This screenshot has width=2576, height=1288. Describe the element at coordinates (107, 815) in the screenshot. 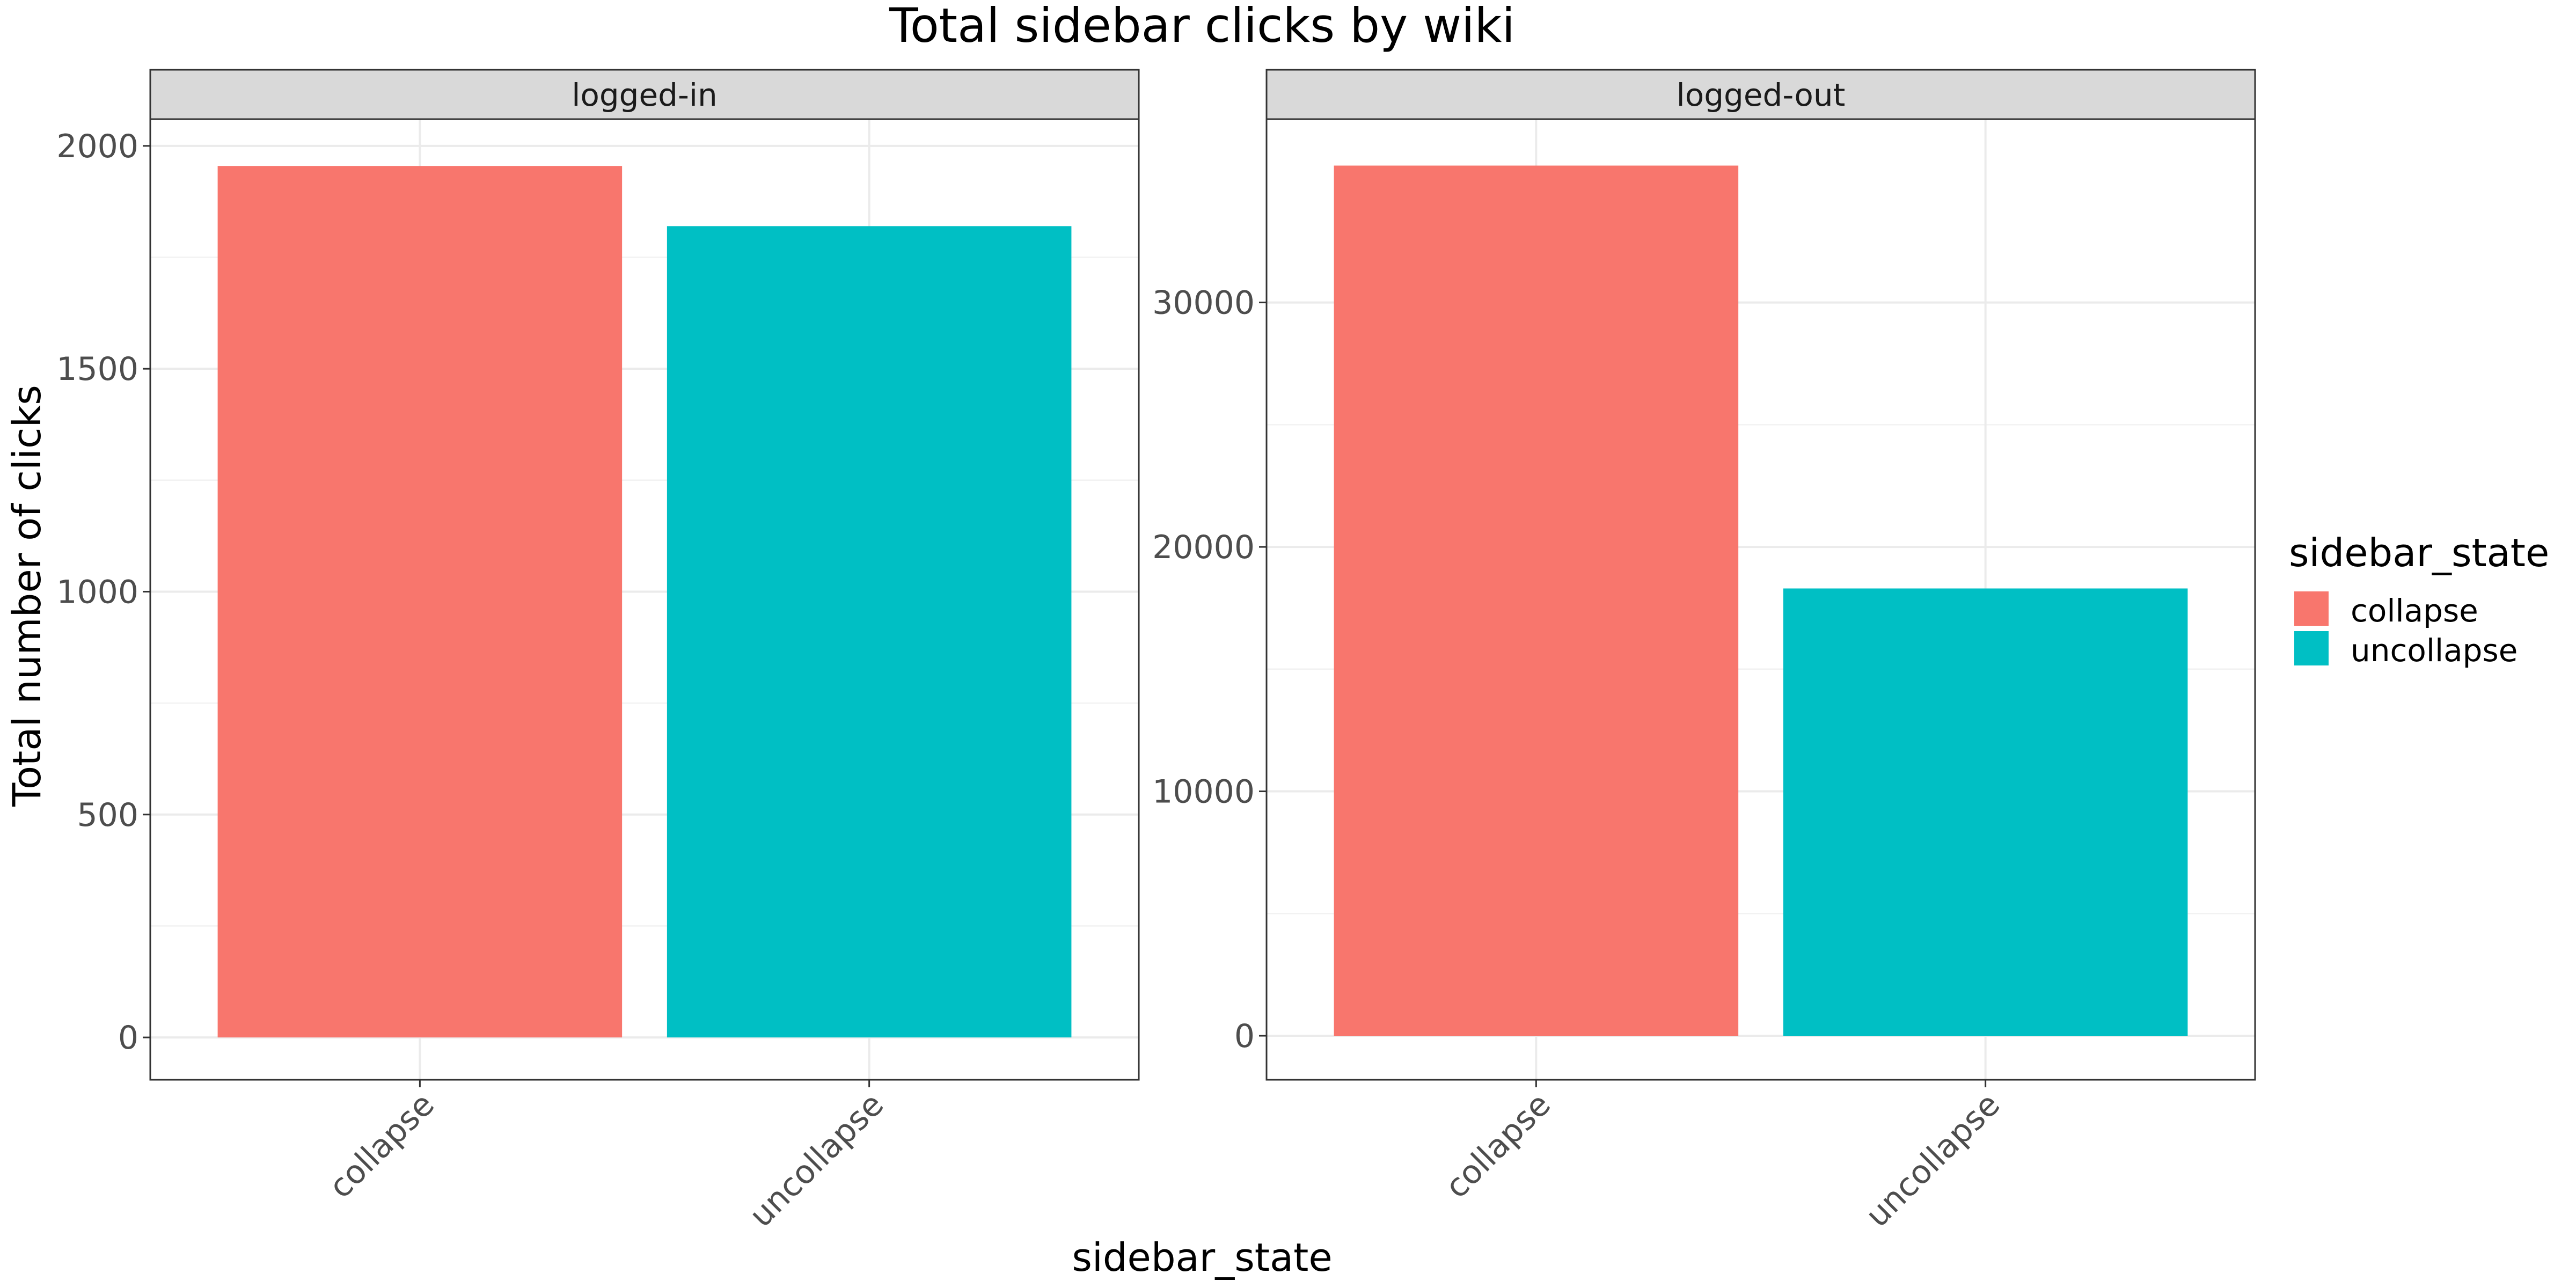

I see `y-tick-label: 500` at that location.